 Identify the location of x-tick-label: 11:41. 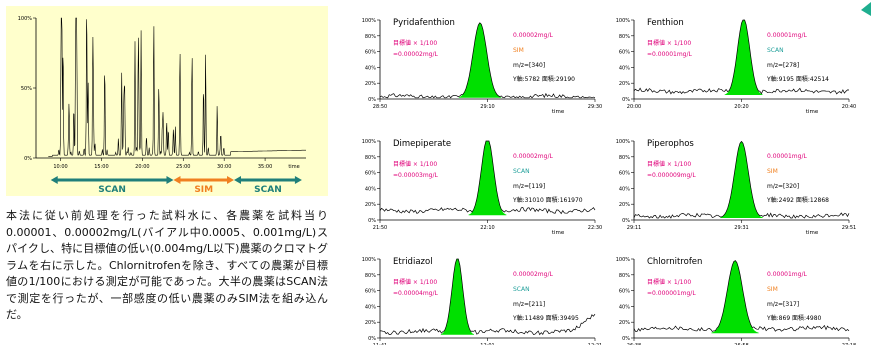
(380, 344).